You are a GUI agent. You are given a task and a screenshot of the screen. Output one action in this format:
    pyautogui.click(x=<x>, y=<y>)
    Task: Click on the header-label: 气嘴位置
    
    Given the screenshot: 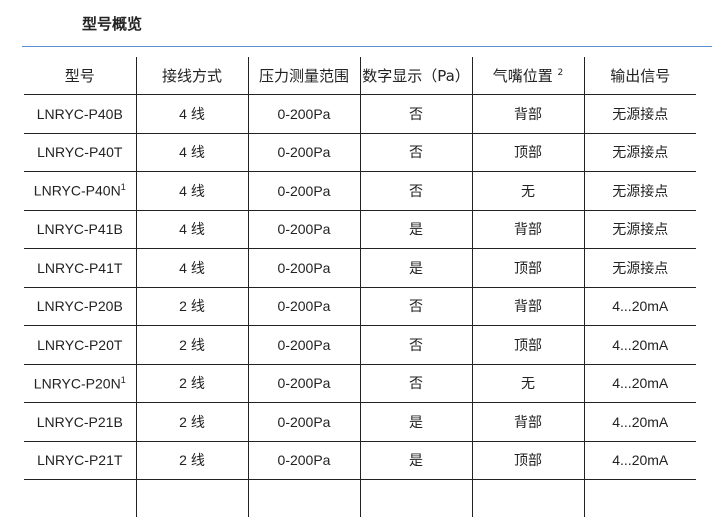 What is the action you would take?
    pyautogui.click(x=522, y=76)
    